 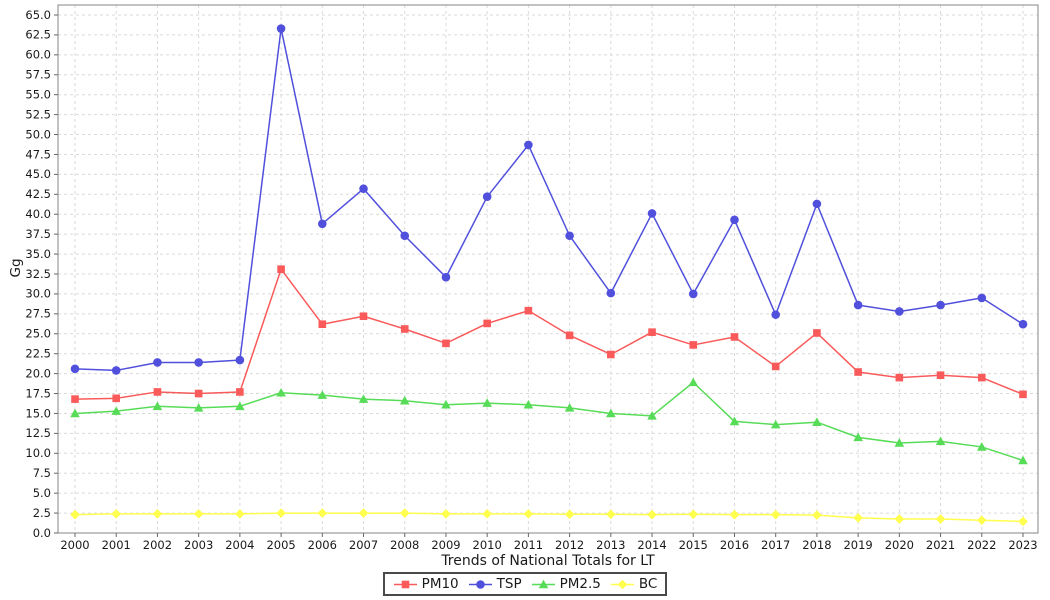 I want to click on legend-label: PM2.5, so click(x=580, y=584).